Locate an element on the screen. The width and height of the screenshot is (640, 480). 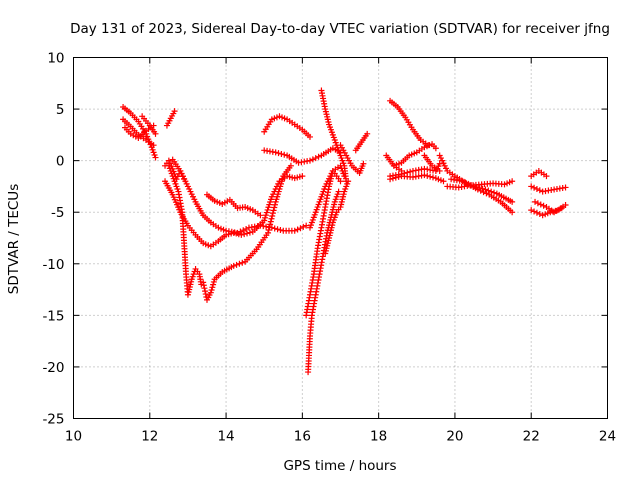
y-tick-label: -25 is located at coordinates (53, 420).